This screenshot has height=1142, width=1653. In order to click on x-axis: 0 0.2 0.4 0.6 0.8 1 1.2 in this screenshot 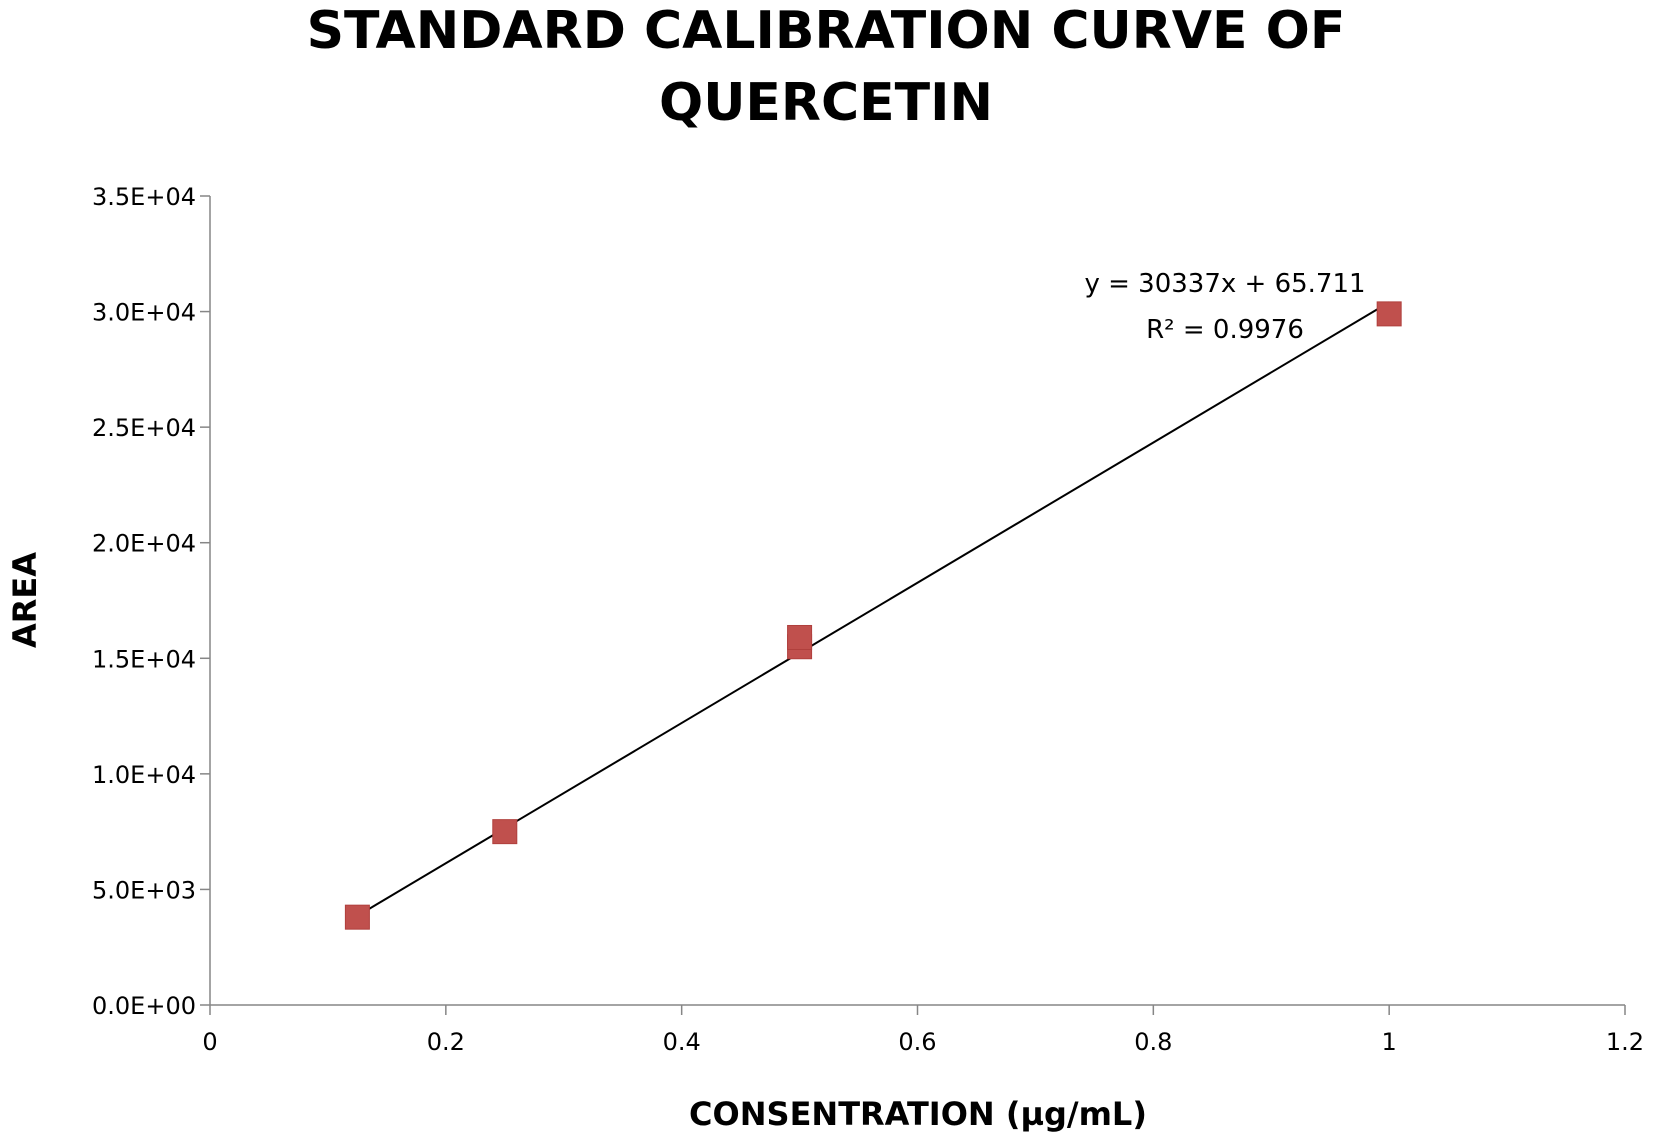, I will do `click(923, 1030)`.